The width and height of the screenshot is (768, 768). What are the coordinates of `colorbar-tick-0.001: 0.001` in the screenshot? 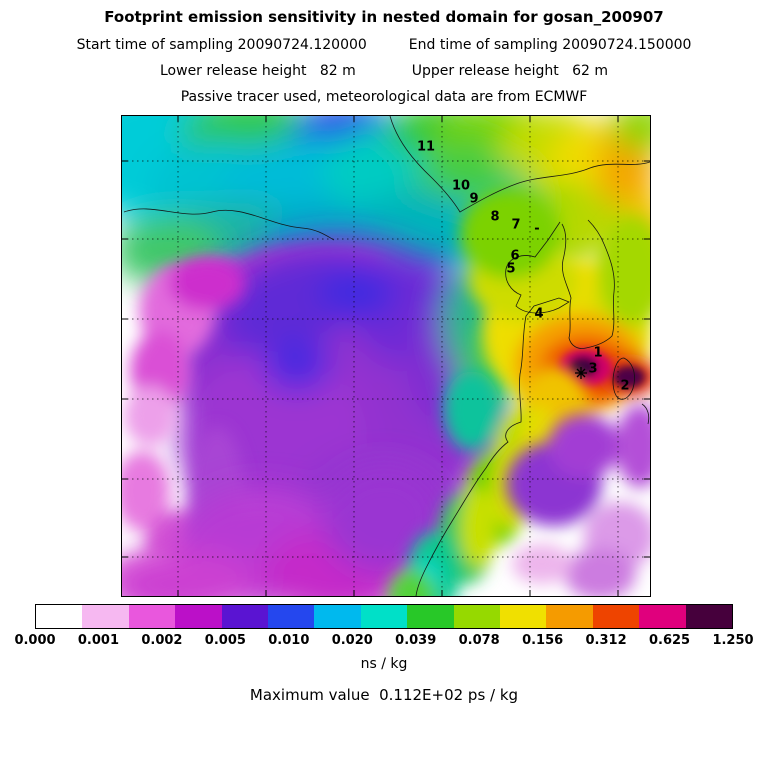 It's located at (98, 640).